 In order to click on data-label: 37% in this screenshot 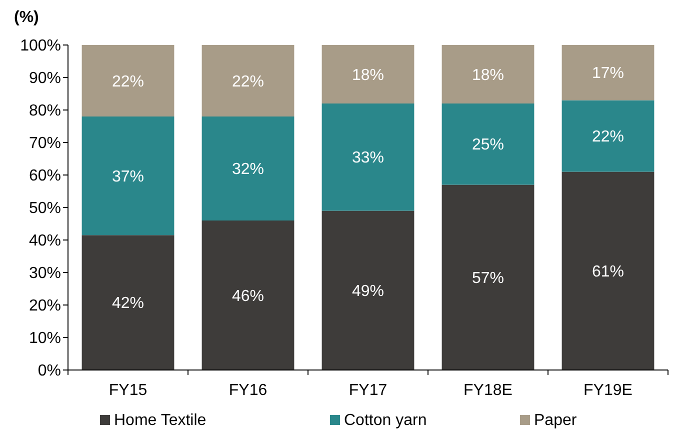, I will do `click(128, 177)`.